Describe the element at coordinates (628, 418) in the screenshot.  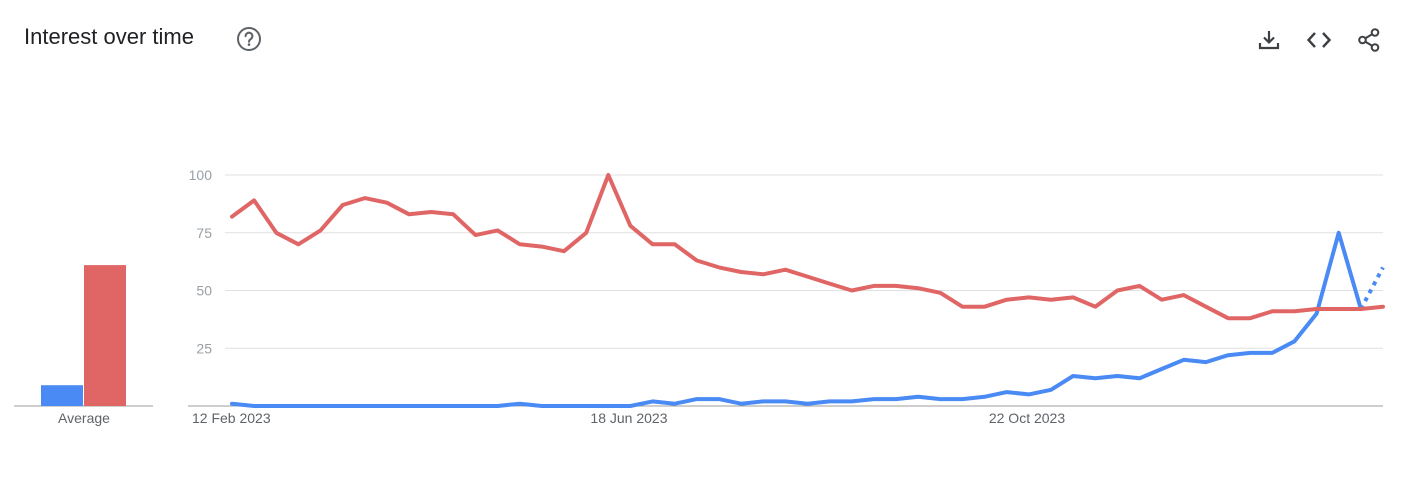
I see `x-tick-label: 18 Jun 2023` at that location.